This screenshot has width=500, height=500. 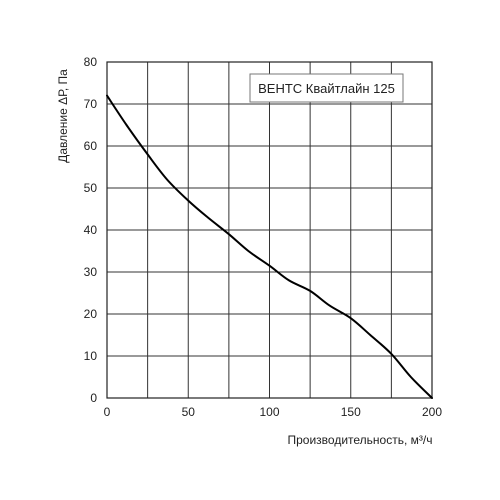 What do you see at coordinates (189, 412) in the screenshot?
I see `x-tick-label: 50` at bounding box center [189, 412].